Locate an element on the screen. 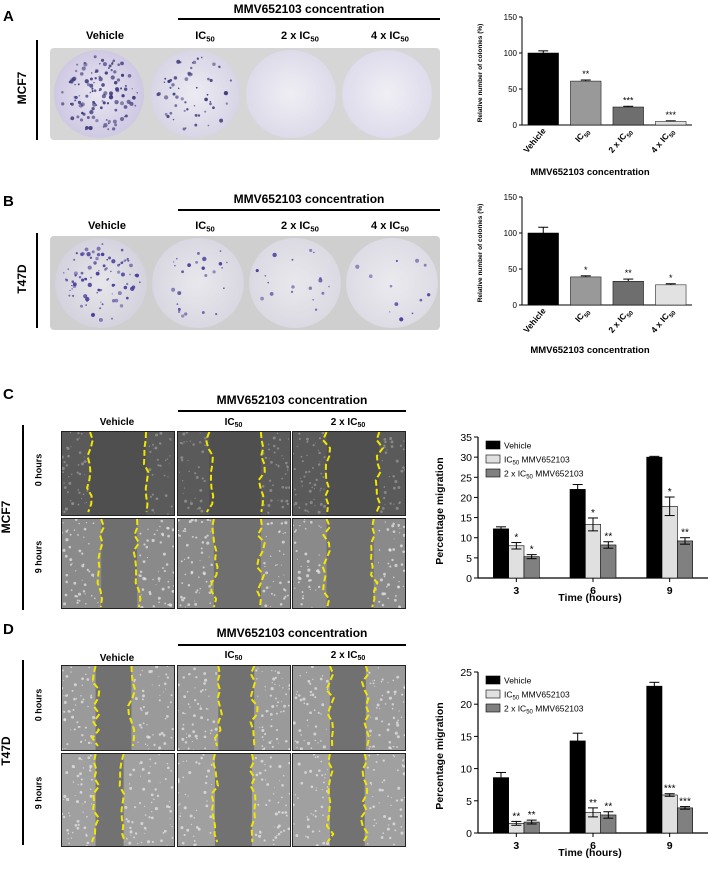 This screenshot has width=728, height=895. wound-edge-left is located at coordinates (95, 798).